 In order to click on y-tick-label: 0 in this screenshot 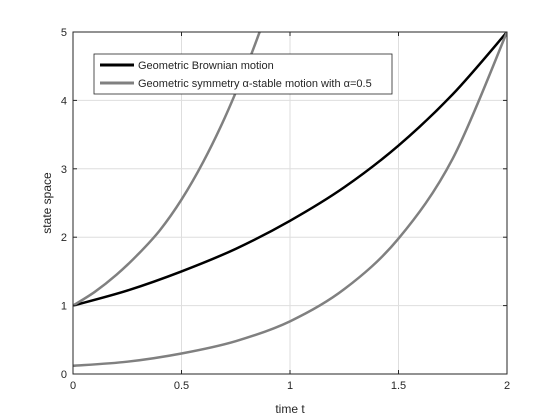, I will do `click(64, 375)`.